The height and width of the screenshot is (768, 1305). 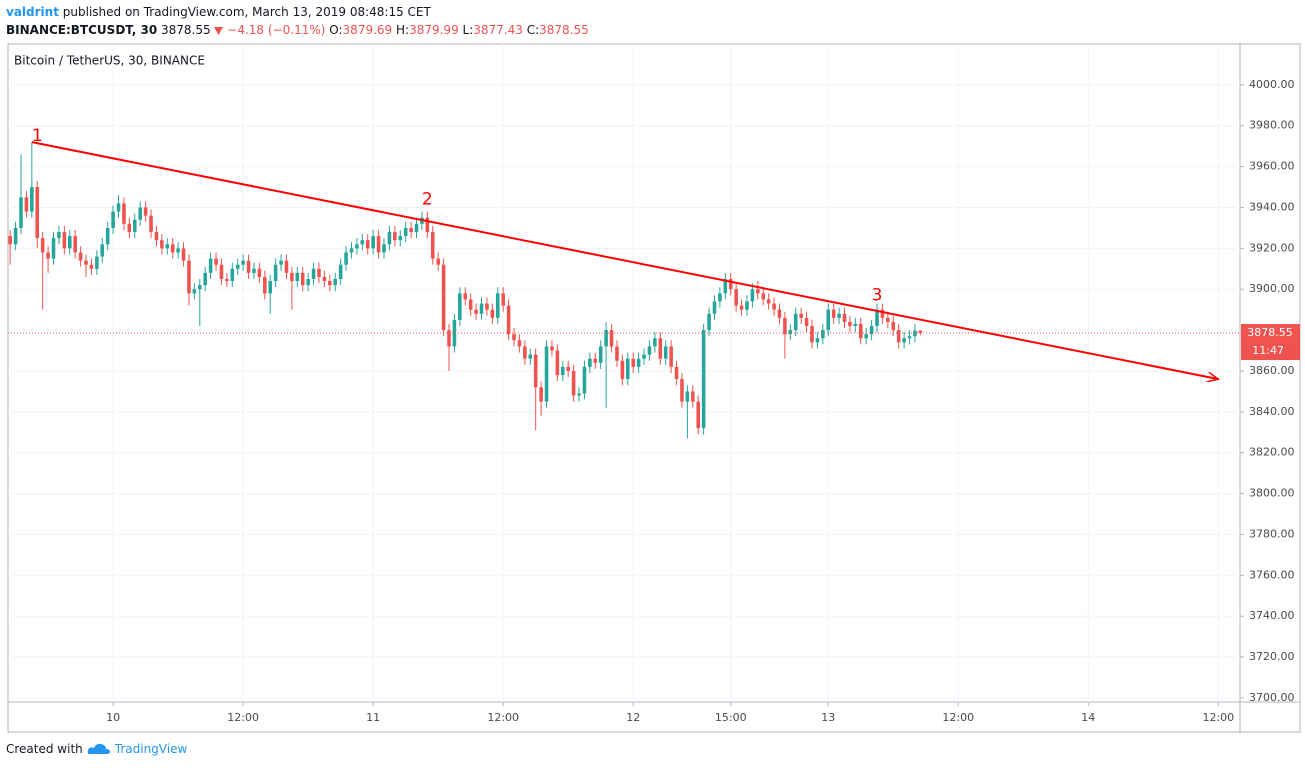 What do you see at coordinates (1272, 125) in the screenshot?
I see `y-tick-label: 3980.00` at bounding box center [1272, 125].